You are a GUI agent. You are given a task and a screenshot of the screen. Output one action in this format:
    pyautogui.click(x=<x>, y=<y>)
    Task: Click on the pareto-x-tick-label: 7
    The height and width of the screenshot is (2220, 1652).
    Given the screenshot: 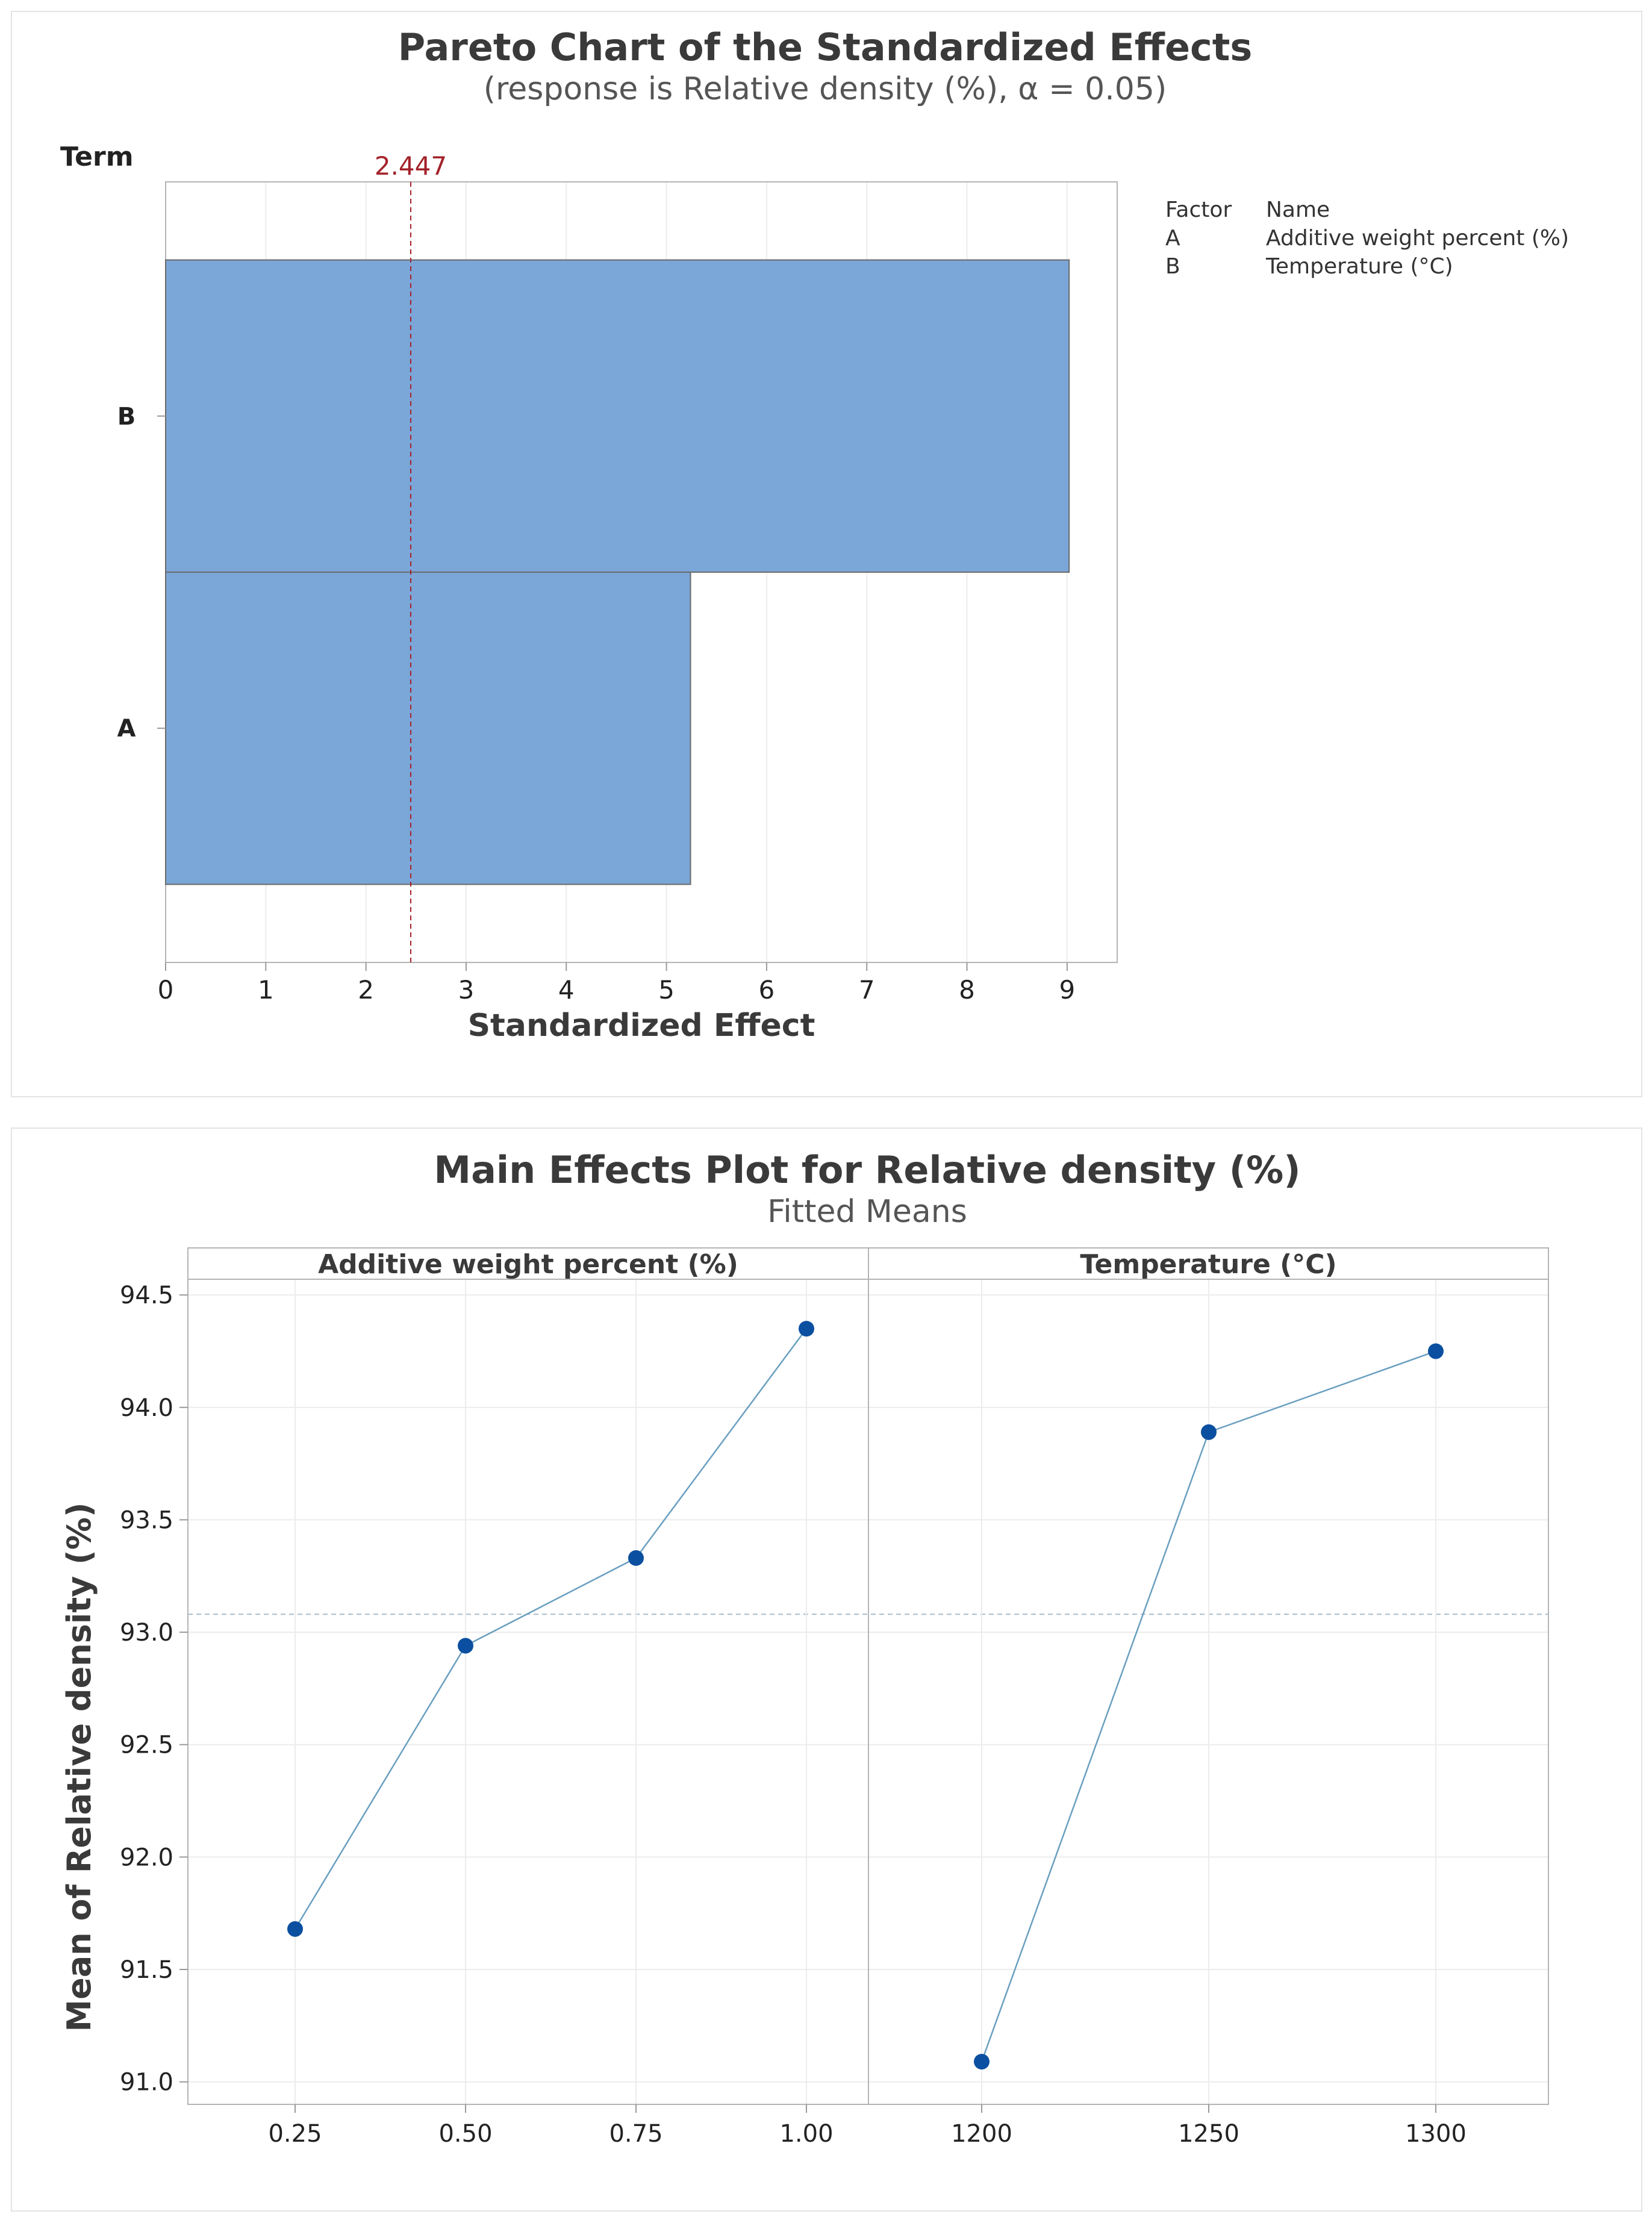 What is the action you would take?
    pyautogui.click(x=867, y=990)
    